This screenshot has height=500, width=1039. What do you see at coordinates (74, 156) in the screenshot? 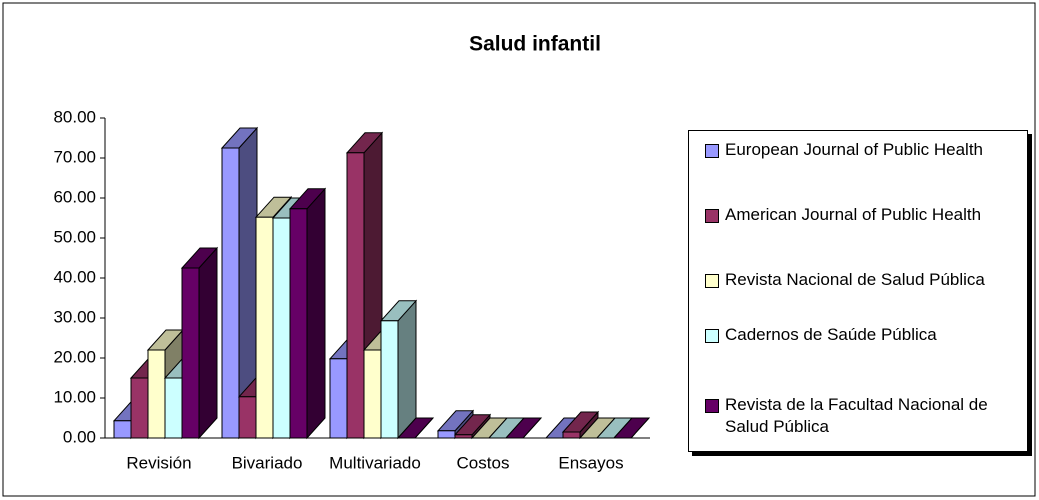
I see `y-tick-label: 70.00` at bounding box center [74, 156].